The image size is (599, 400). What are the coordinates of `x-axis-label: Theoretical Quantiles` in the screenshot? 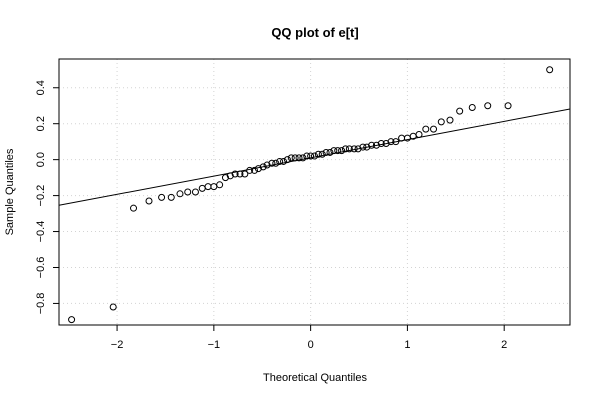 It's located at (315, 378).